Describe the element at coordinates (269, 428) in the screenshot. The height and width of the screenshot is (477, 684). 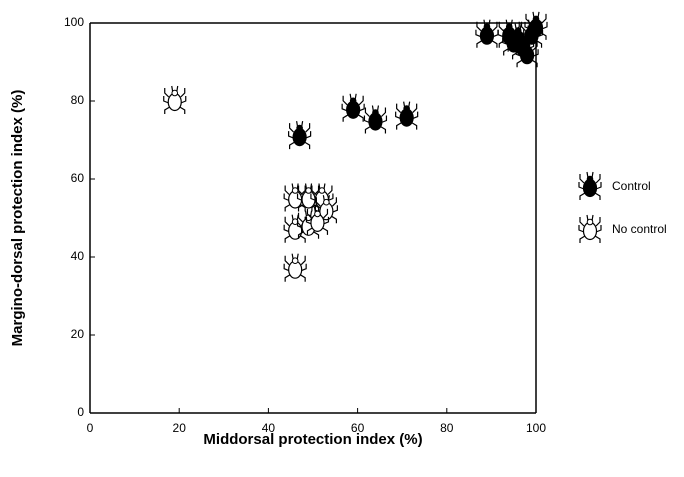
I see `x-tick-label: 40` at that location.